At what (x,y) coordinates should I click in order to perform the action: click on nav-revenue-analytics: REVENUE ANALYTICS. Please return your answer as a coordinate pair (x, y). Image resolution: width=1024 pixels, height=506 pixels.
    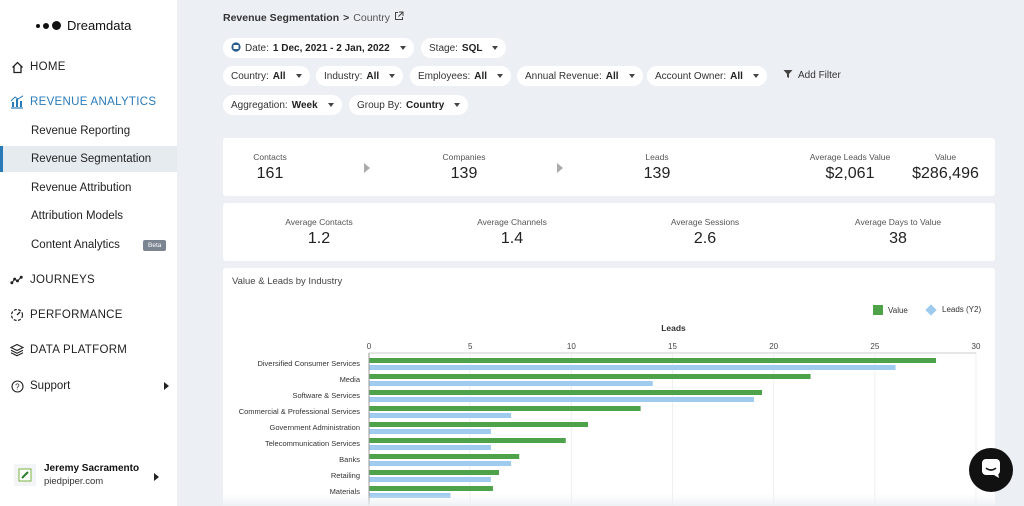
    Looking at the image, I should click on (83, 102).